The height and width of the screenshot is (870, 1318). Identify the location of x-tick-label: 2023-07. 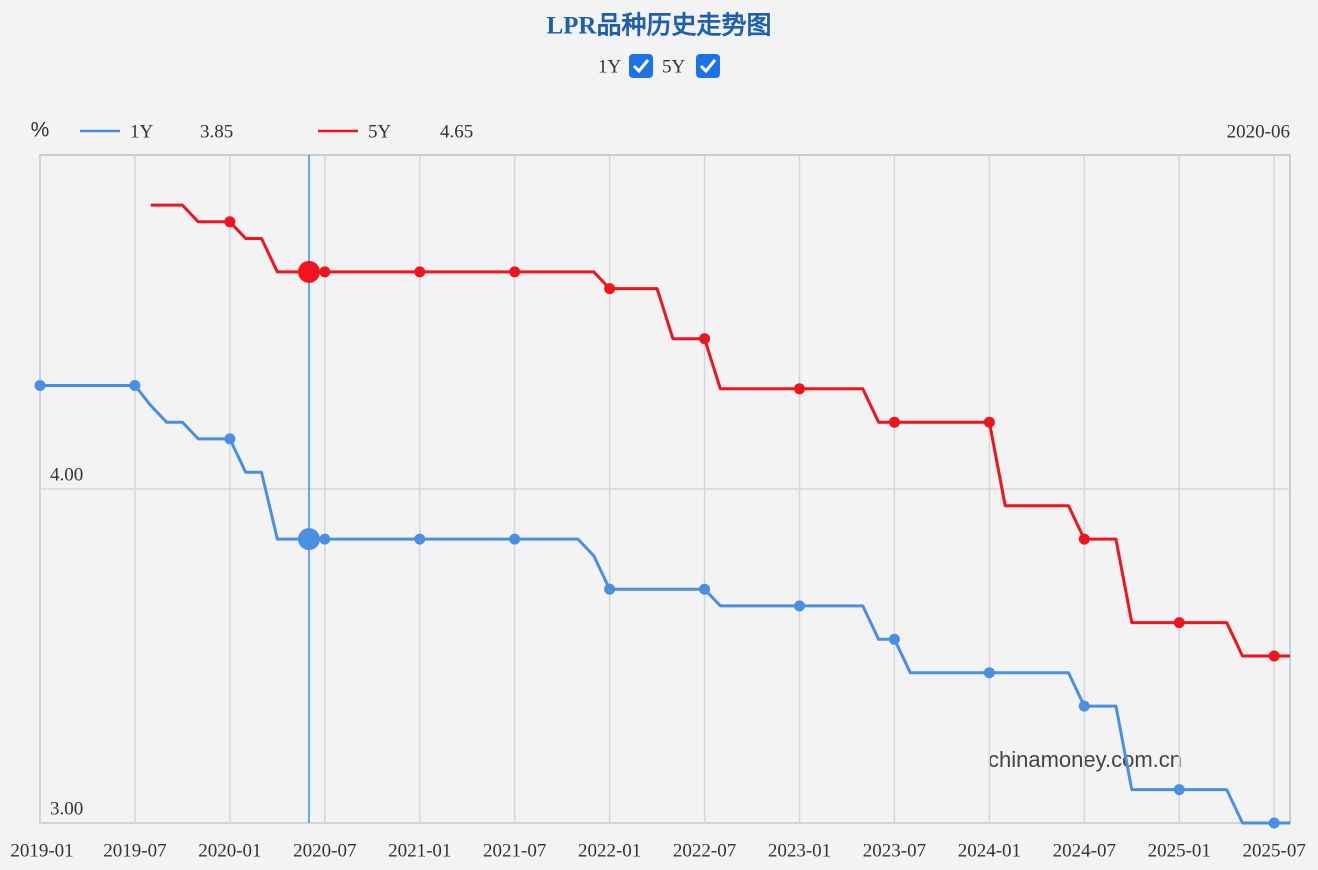
(894, 850).